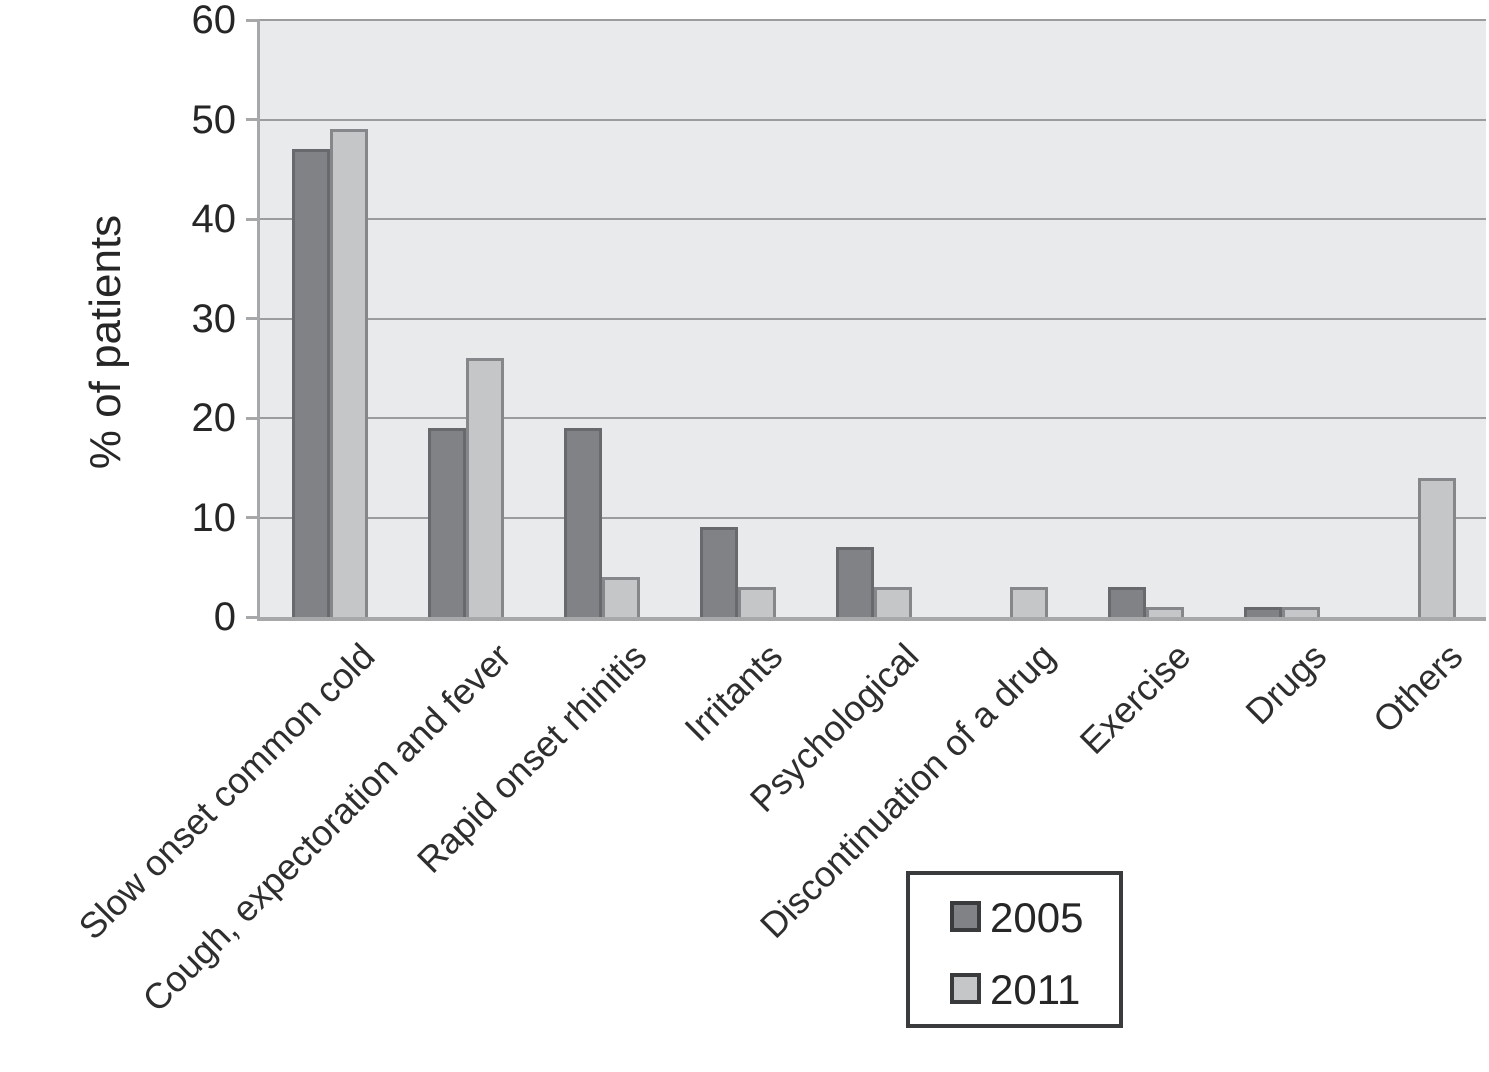  I want to click on bar-2011-exercise, so click(1165, 612).